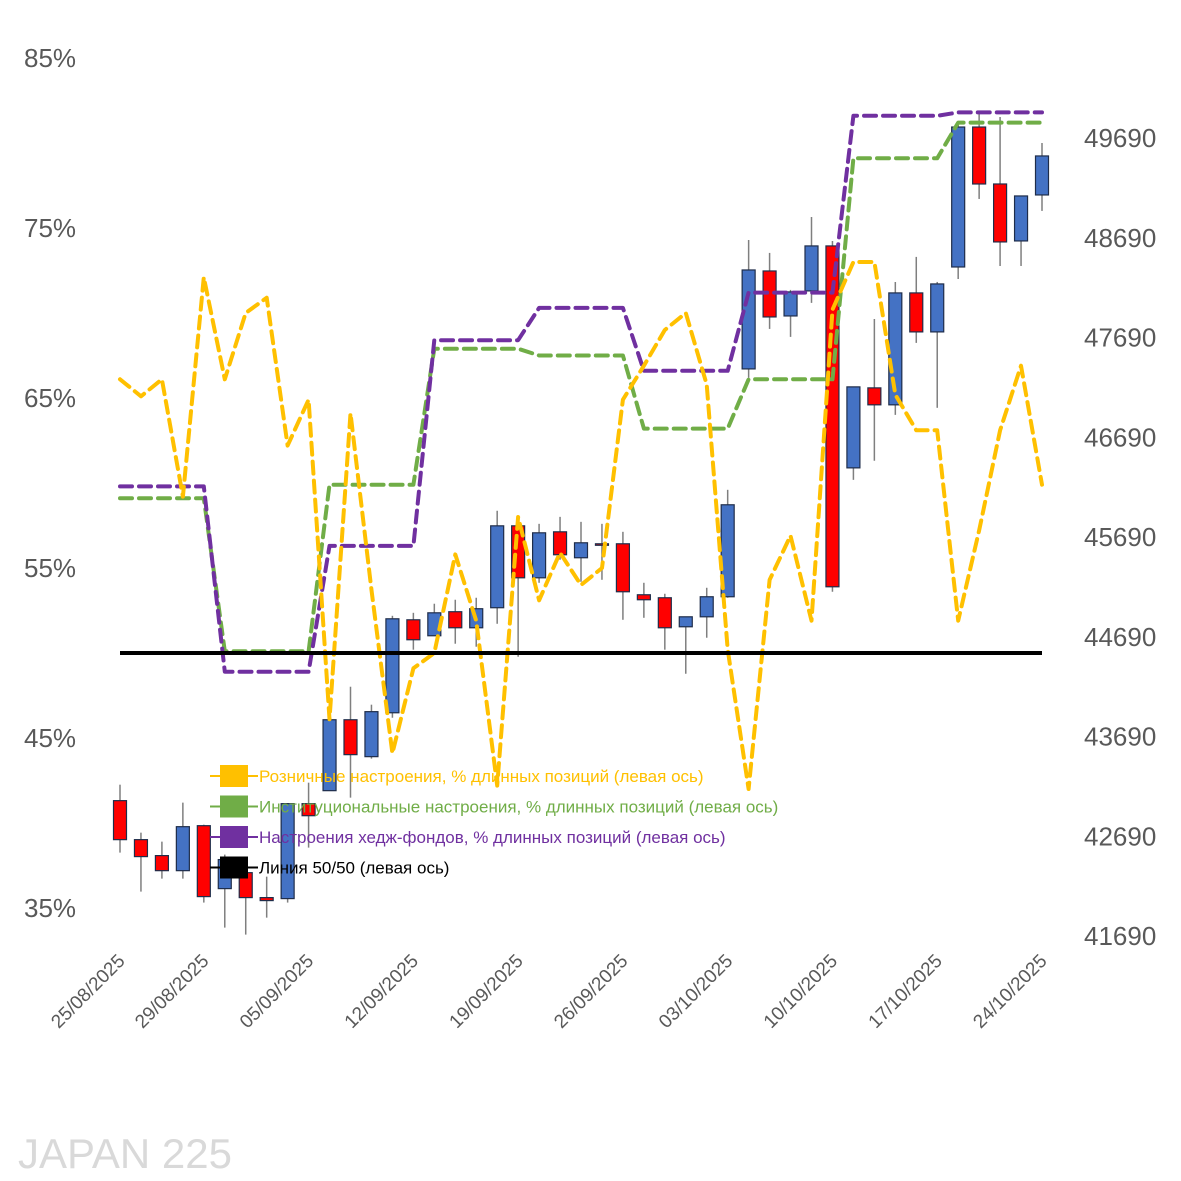 The width and height of the screenshot is (1181, 1181). I want to click on right-axis-tick-label: 41690, so click(1120, 936).